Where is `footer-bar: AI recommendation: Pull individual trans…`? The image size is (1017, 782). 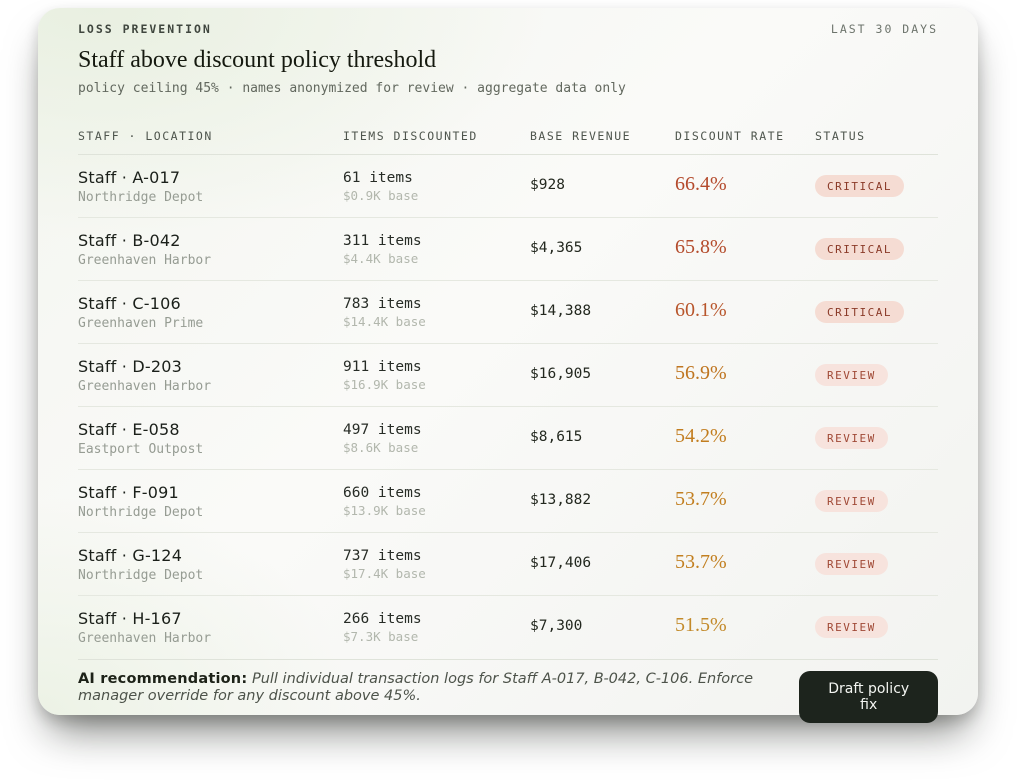
footer-bar: AI recommendation: Pull individual trans… is located at coordinates (508, 691).